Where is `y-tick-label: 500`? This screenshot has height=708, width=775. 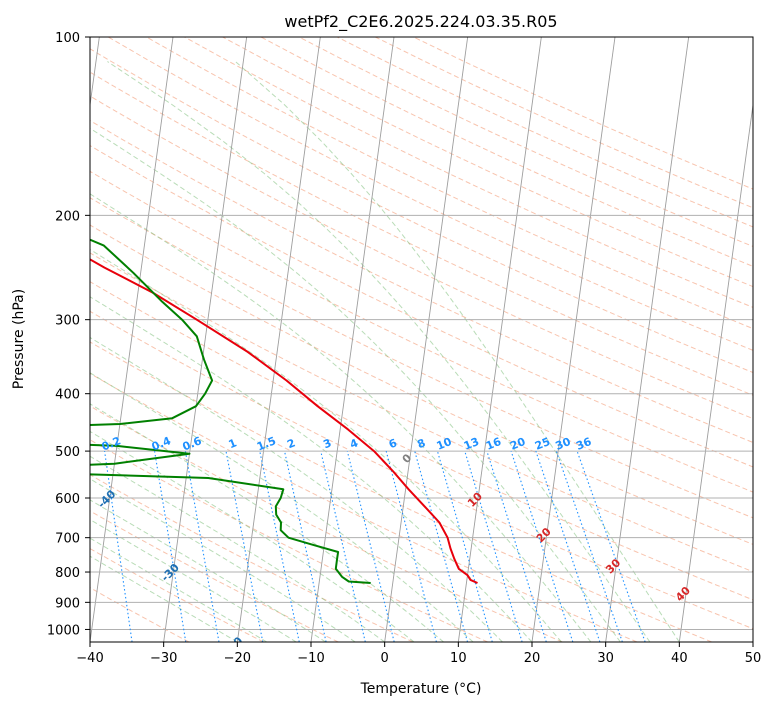 y-tick-label: 500 is located at coordinates (67, 452).